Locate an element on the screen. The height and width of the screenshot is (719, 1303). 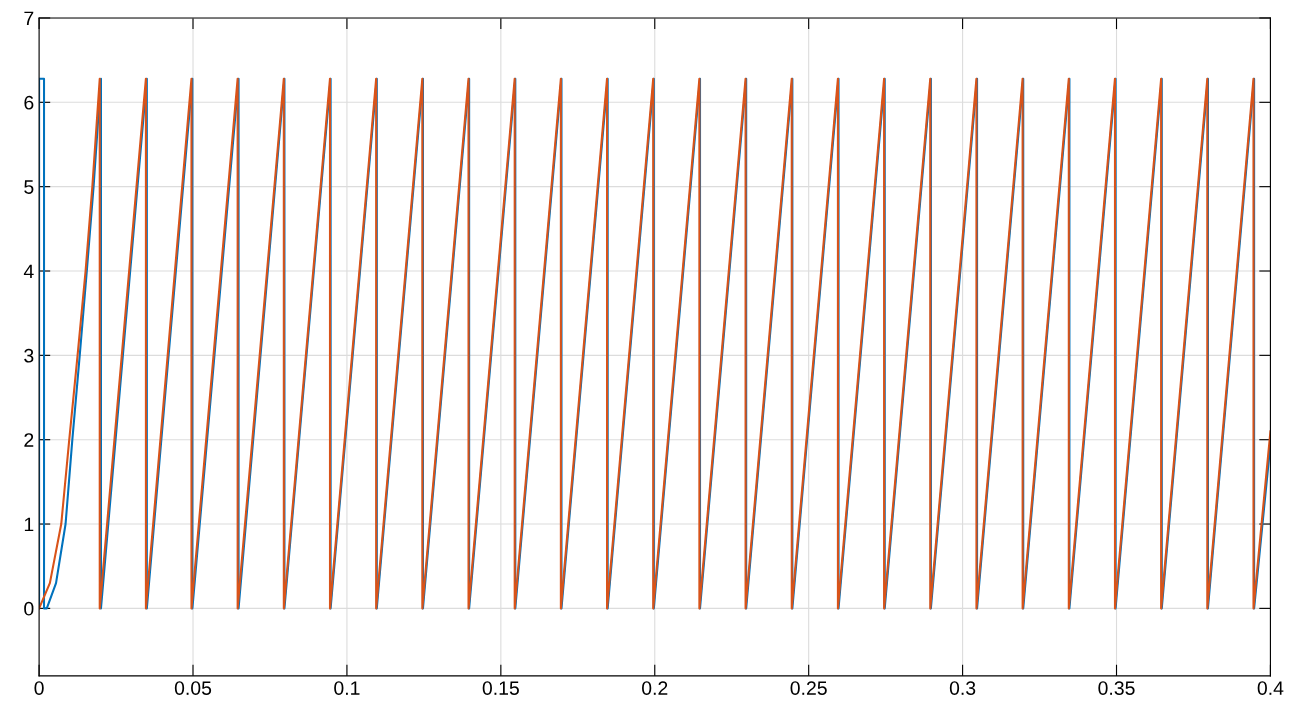
y-tick-label: 7 is located at coordinates (29, 18).